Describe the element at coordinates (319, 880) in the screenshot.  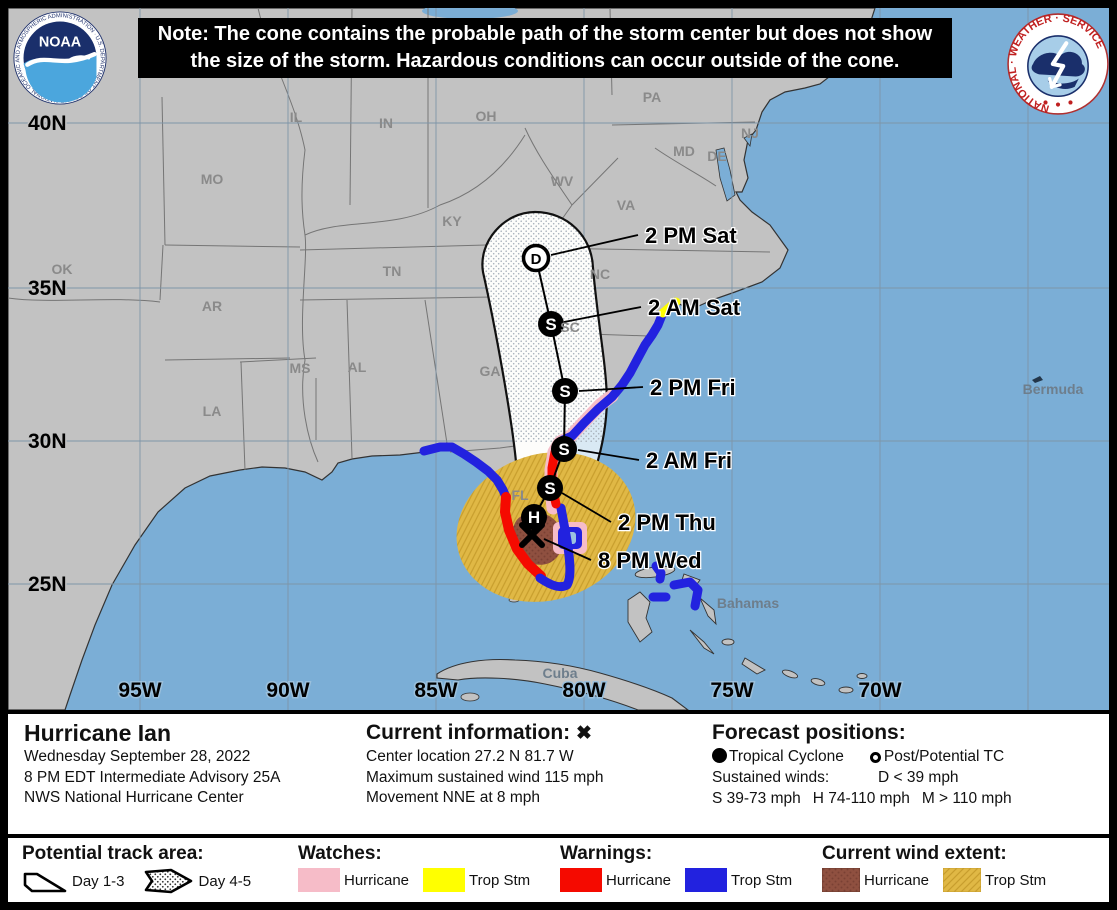
I see `hurricane-watch-swatch` at that location.